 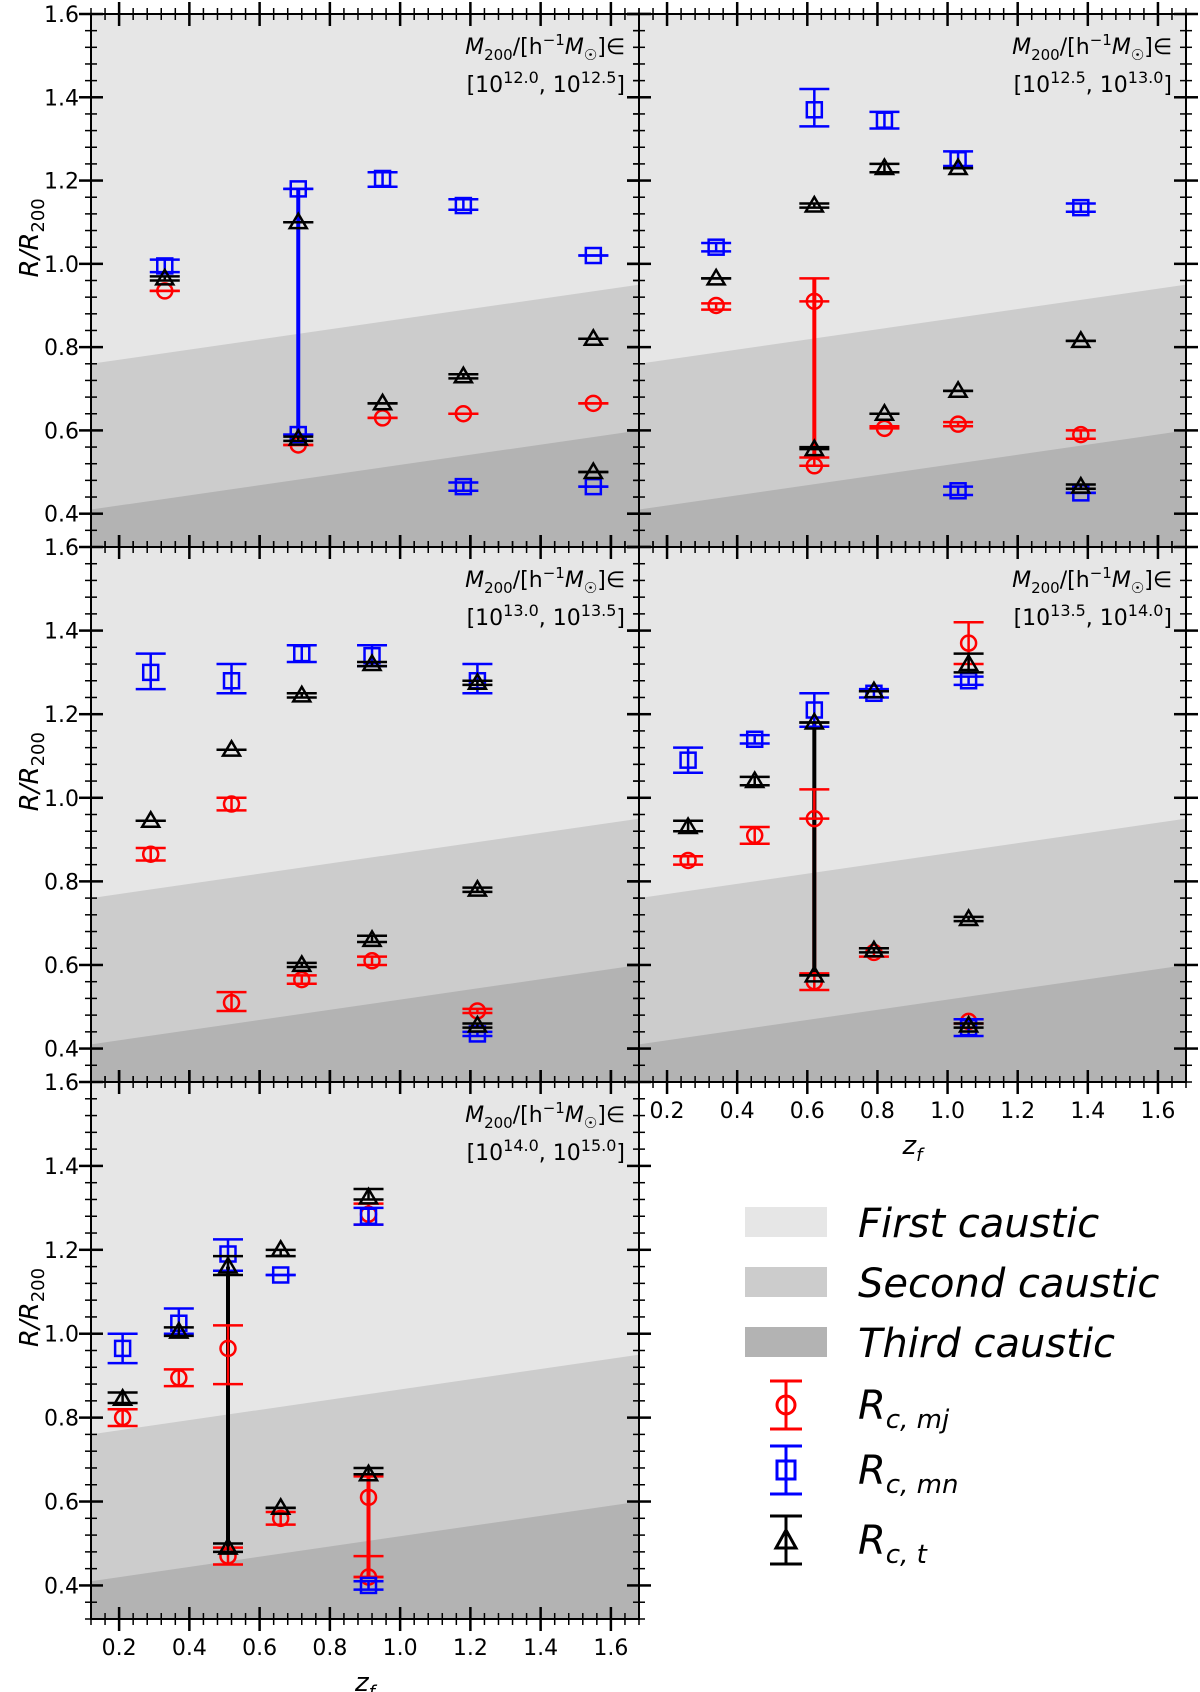 I want to click on annotation-text: [1012.0, 1012.5], so click(x=546, y=83).